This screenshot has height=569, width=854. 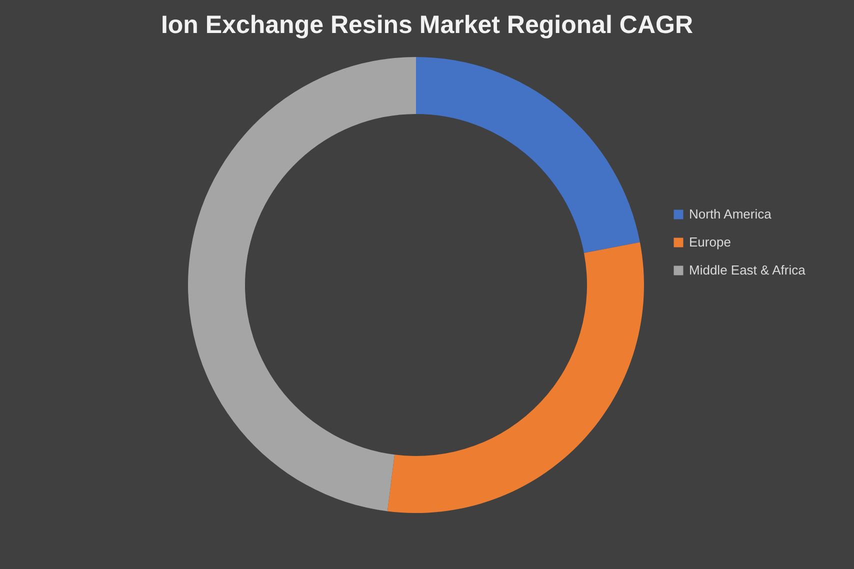 What do you see at coordinates (710, 242) in the screenshot?
I see `legend-label: Europe` at bounding box center [710, 242].